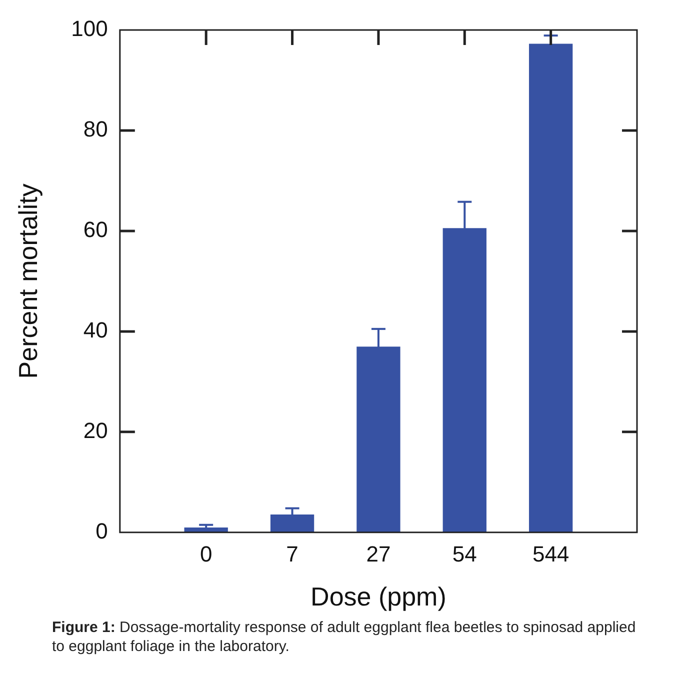 The image size is (677, 686). I want to click on y-tick-label: 20, so click(95, 430).